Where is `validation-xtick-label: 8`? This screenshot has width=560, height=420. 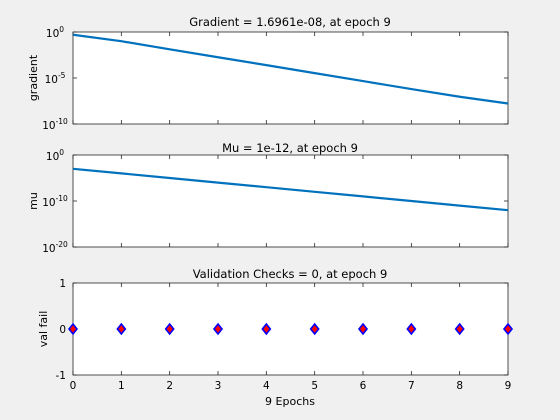
validation-xtick-label: 8 is located at coordinates (459, 386).